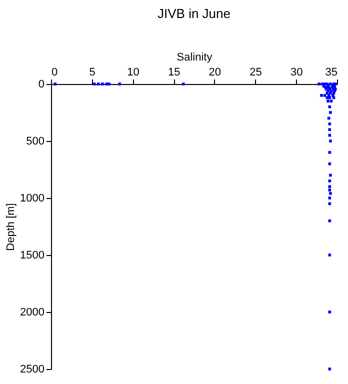 The height and width of the screenshot is (384, 348). What do you see at coordinates (35, 142) in the screenshot?
I see `y-tick-label: 500` at bounding box center [35, 142].